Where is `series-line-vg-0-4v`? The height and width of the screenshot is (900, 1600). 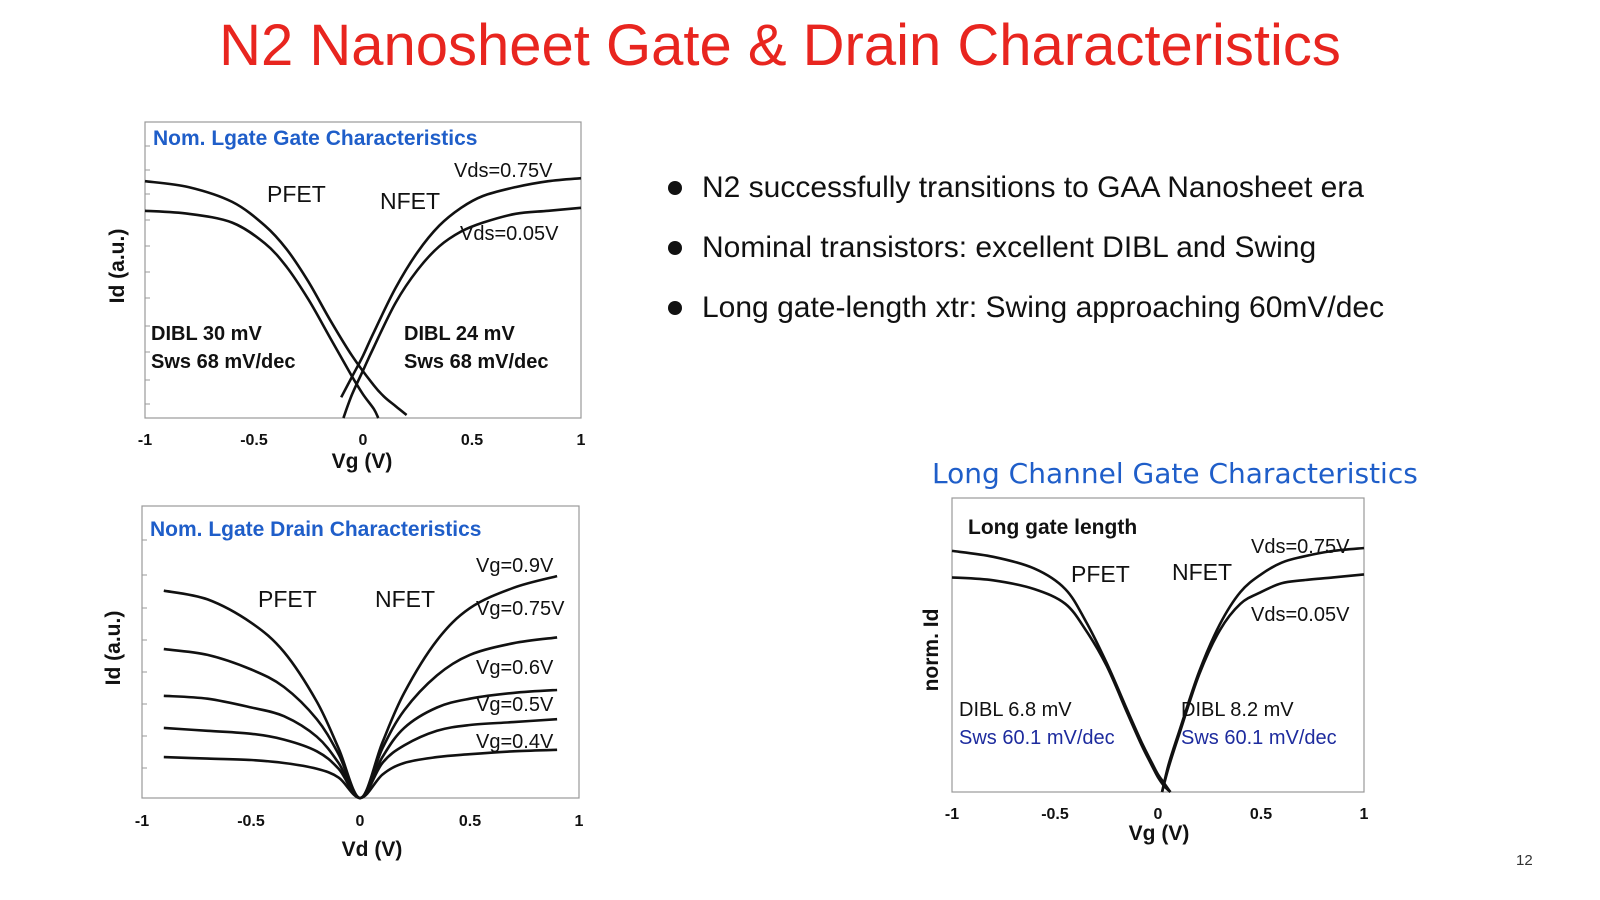 series-line-vg-0-4v is located at coordinates (360, 774).